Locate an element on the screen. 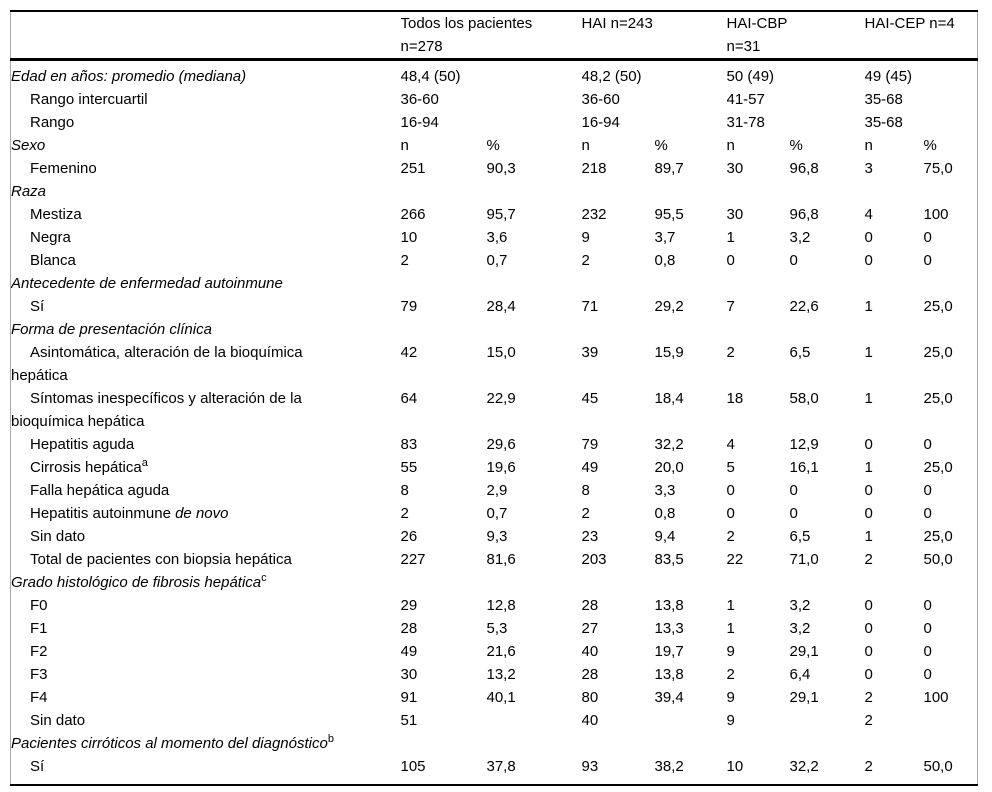 The height and width of the screenshot is (792, 992). percent-cell: 15,0 is located at coordinates (501, 352).